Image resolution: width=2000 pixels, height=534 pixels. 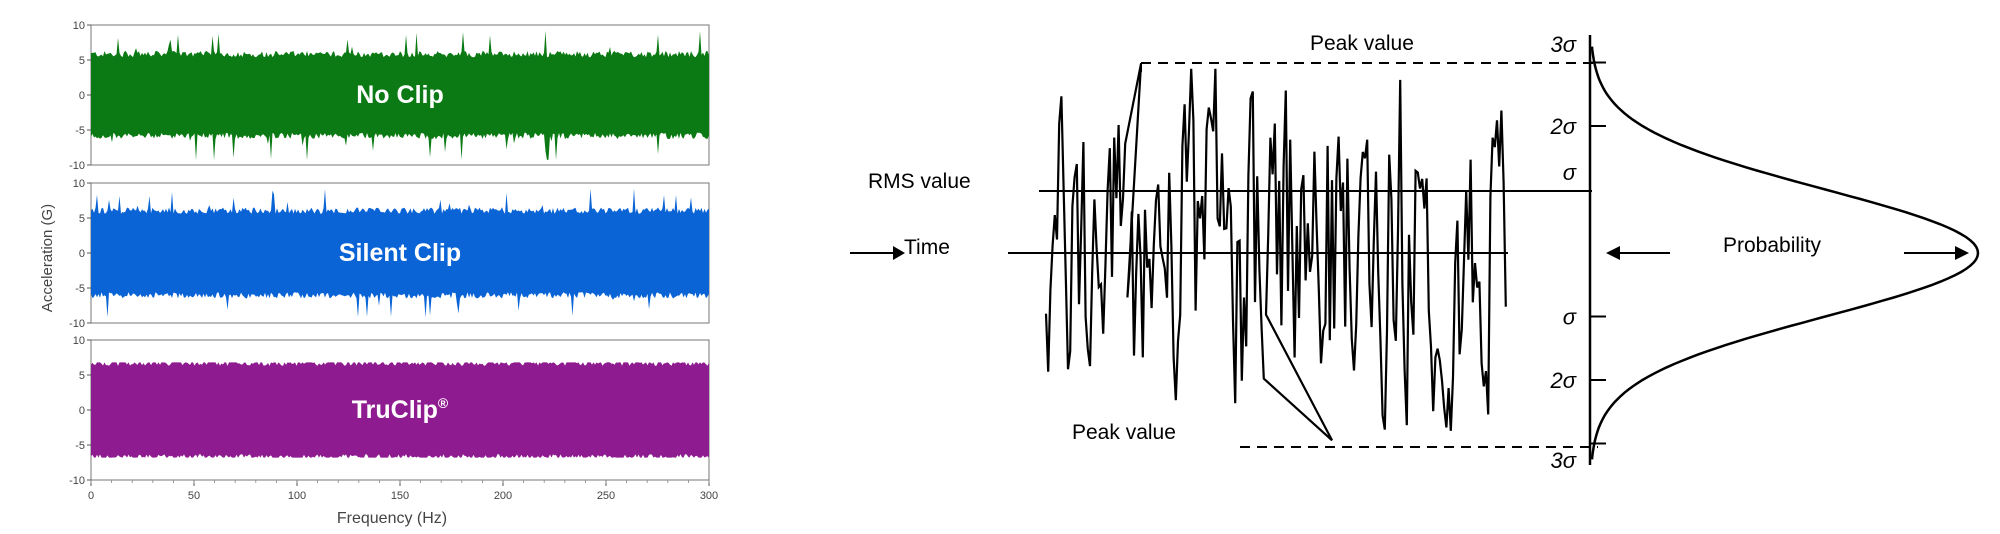 I want to click on probability-arrow-right-head, so click(x=1962, y=253).